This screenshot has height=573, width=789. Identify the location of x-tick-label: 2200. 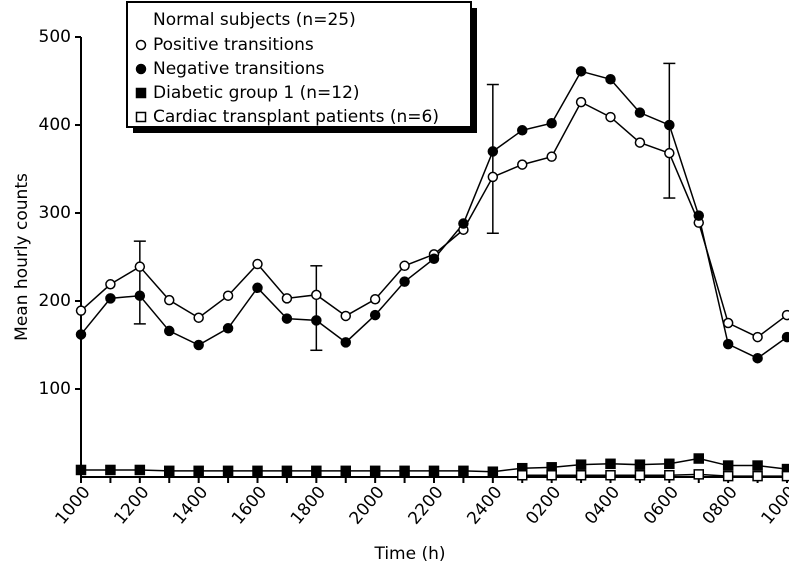
(426, 506).